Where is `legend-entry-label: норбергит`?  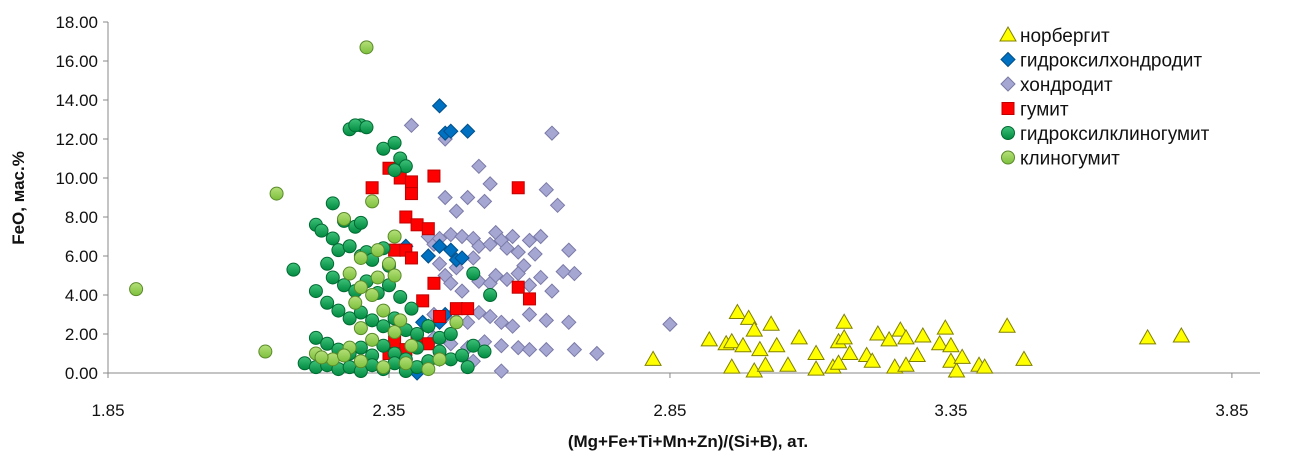
legend-entry-label: норбергит is located at coordinates (1065, 36).